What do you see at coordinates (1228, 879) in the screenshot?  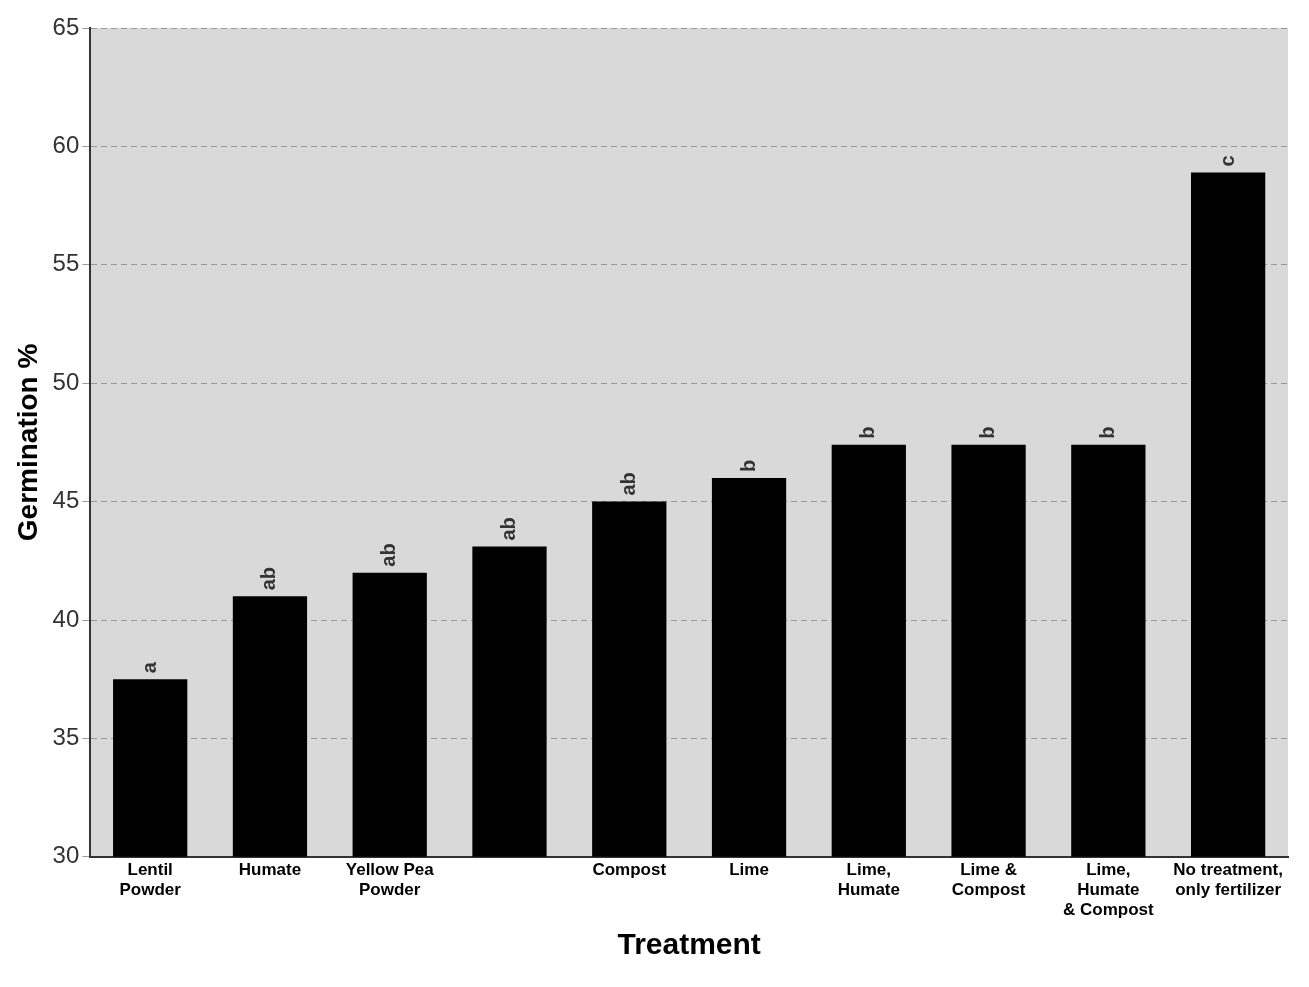 I see `x-tick-label: No treatment, only fertilizer` at bounding box center [1228, 879].